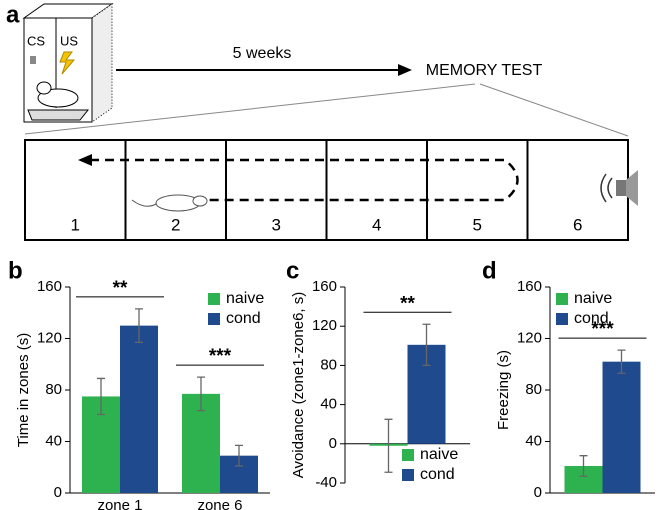 This screenshot has height=510, width=660. I want to click on x-tick-label: zone 6, so click(219, 503).